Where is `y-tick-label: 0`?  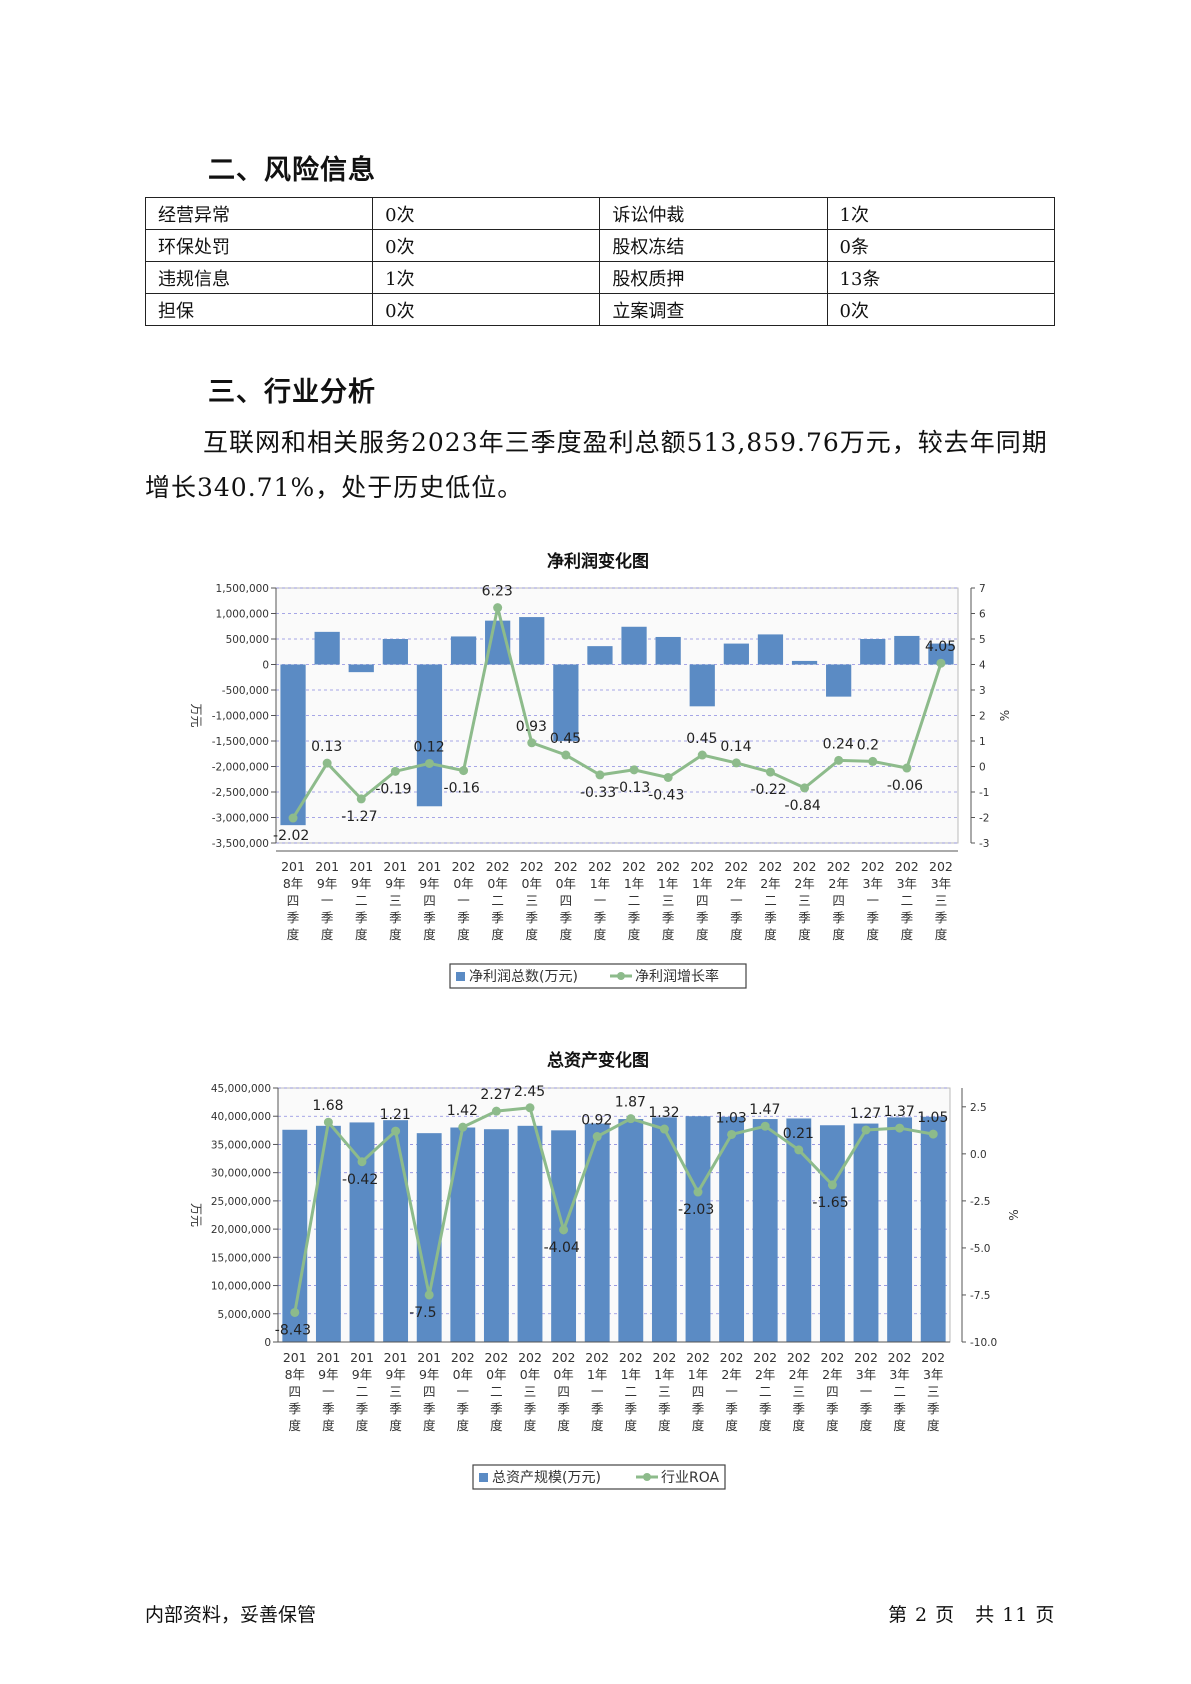 y-tick-label: 0 is located at coordinates (267, 1343).